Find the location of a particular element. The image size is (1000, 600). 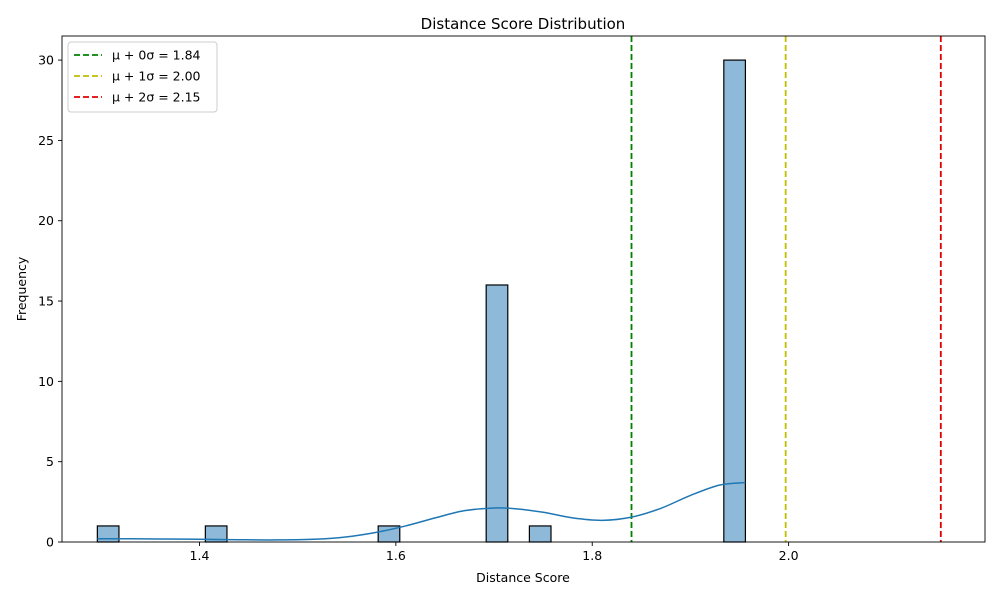

legend: μ + 0σ = 1.84 μ + 1σ = 2.00 μ + 2σ = 2.15 is located at coordinates (142, 77).